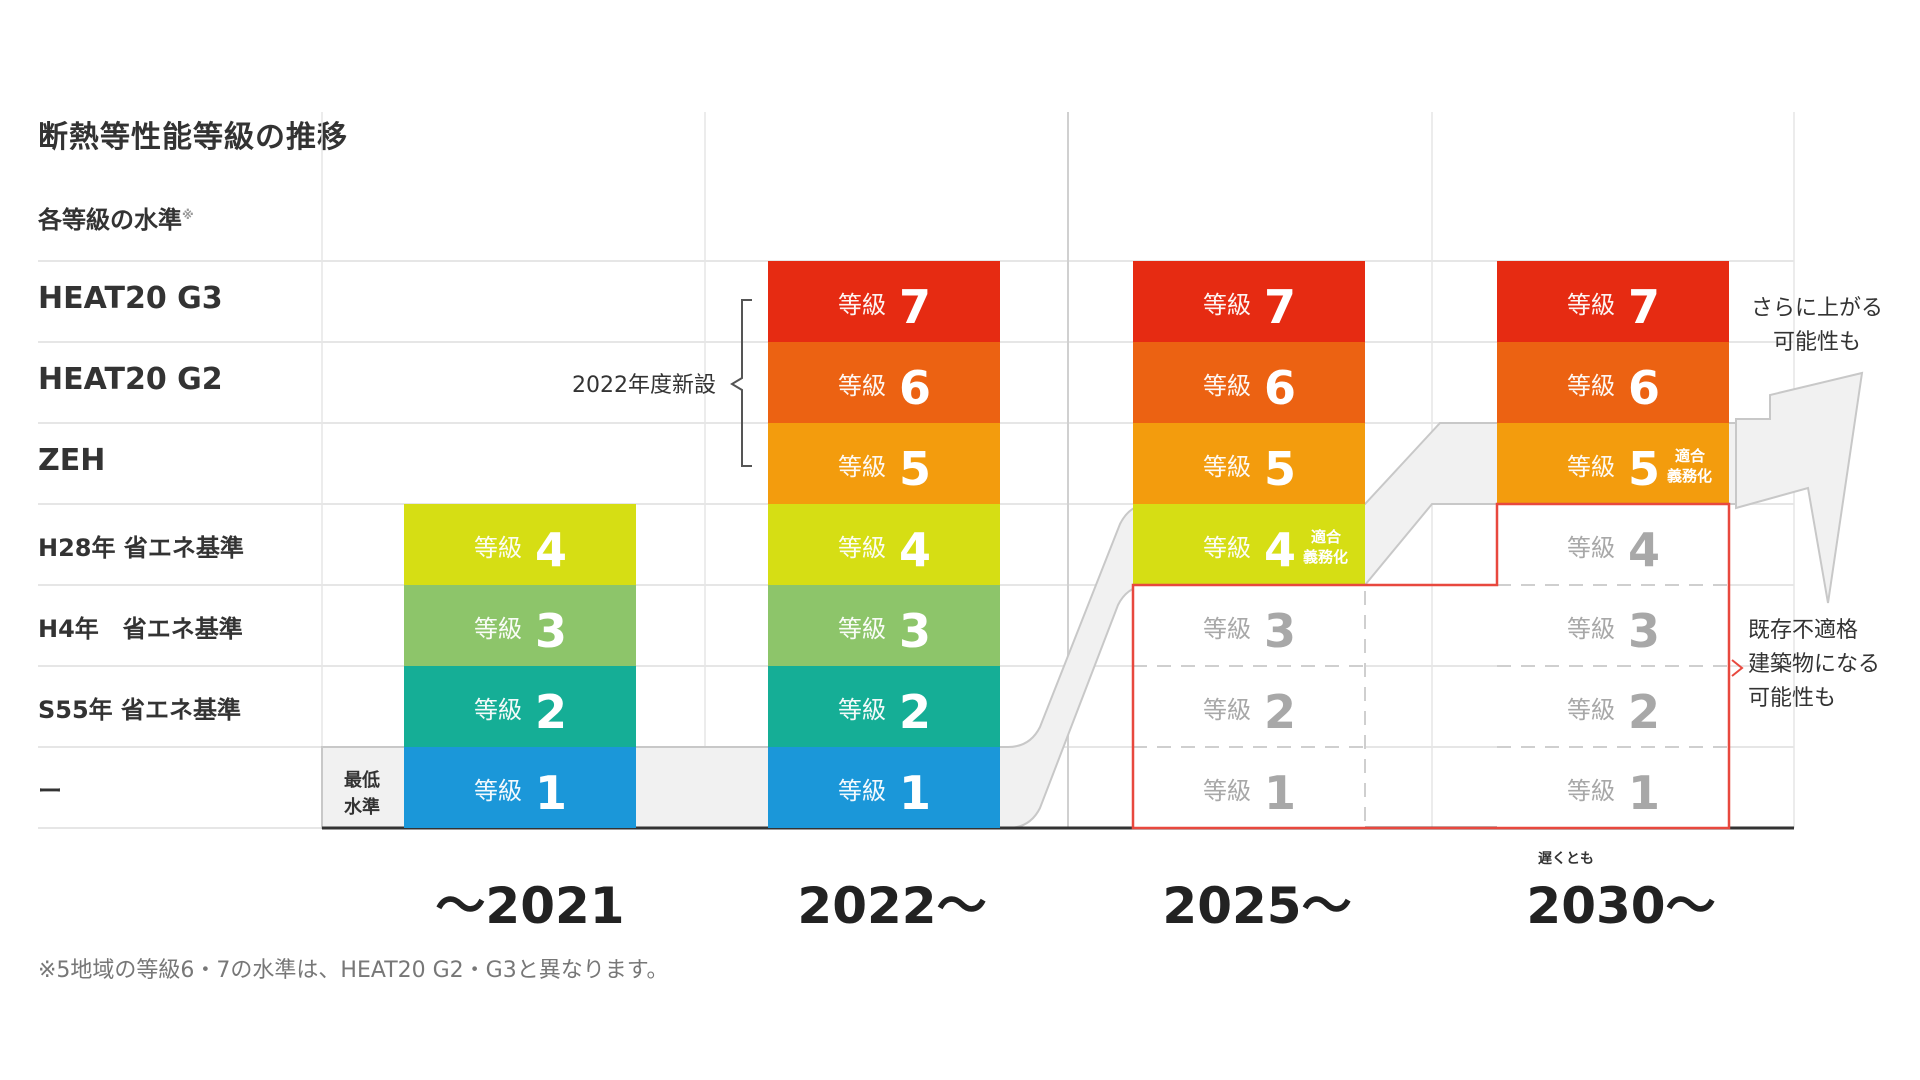 The width and height of the screenshot is (1920, 1080). Describe the element at coordinates (130, 379) in the screenshot. I see `row-label-level-6: HEAT20 G2` at that location.